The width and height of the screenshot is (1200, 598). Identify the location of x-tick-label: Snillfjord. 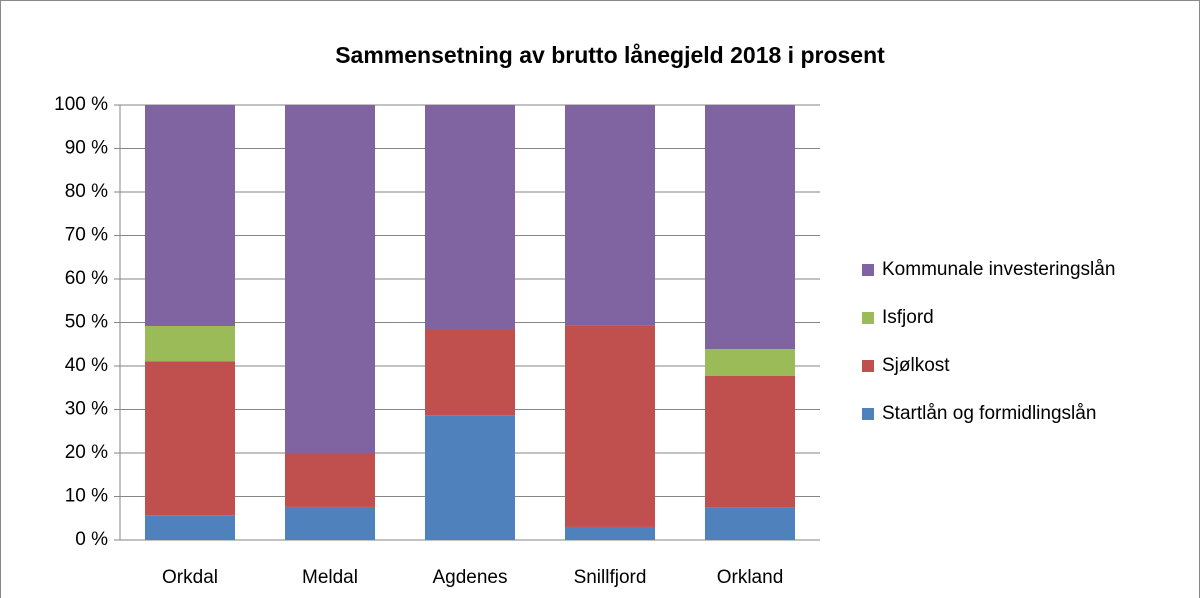
(610, 577).